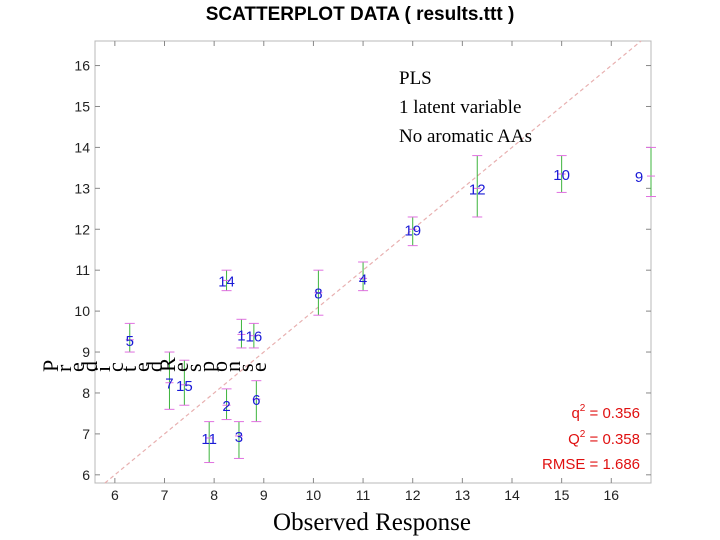 This screenshot has height=540, width=720. What do you see at coordinates (264, 495) in the screenshot?
I see `x-tick-label: 9` at bounding box center [264, 495].